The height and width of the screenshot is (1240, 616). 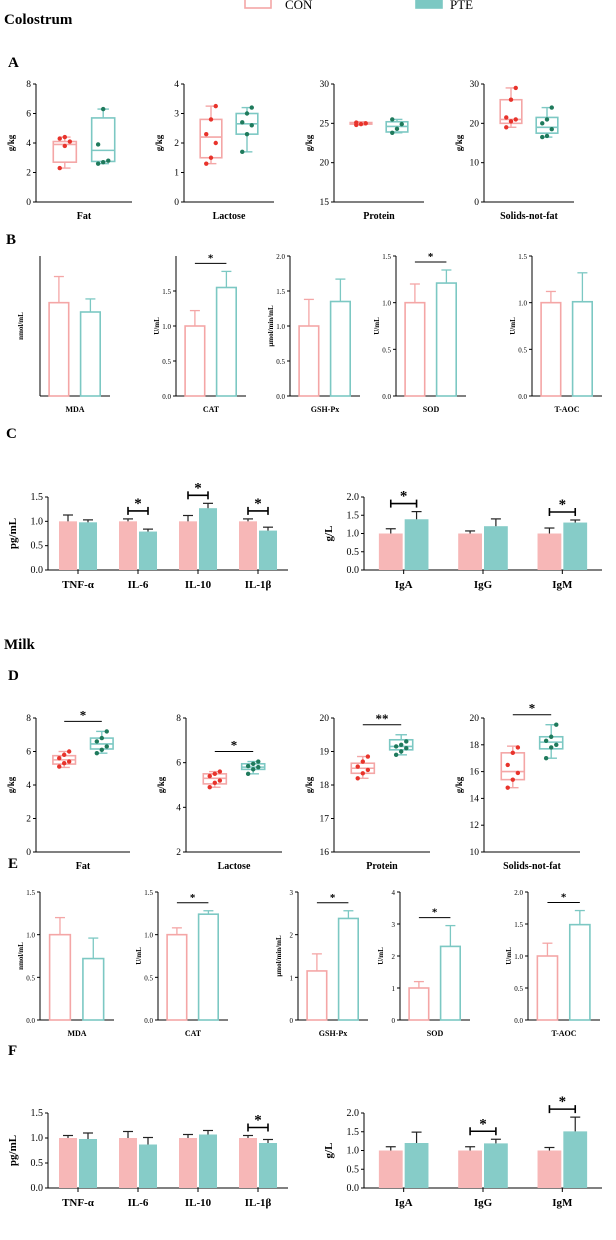 What do you see at coordinates (475, 773) in the screenshot?
I see `y-tick-label-d4: 16` at bounding box center [475, 773].